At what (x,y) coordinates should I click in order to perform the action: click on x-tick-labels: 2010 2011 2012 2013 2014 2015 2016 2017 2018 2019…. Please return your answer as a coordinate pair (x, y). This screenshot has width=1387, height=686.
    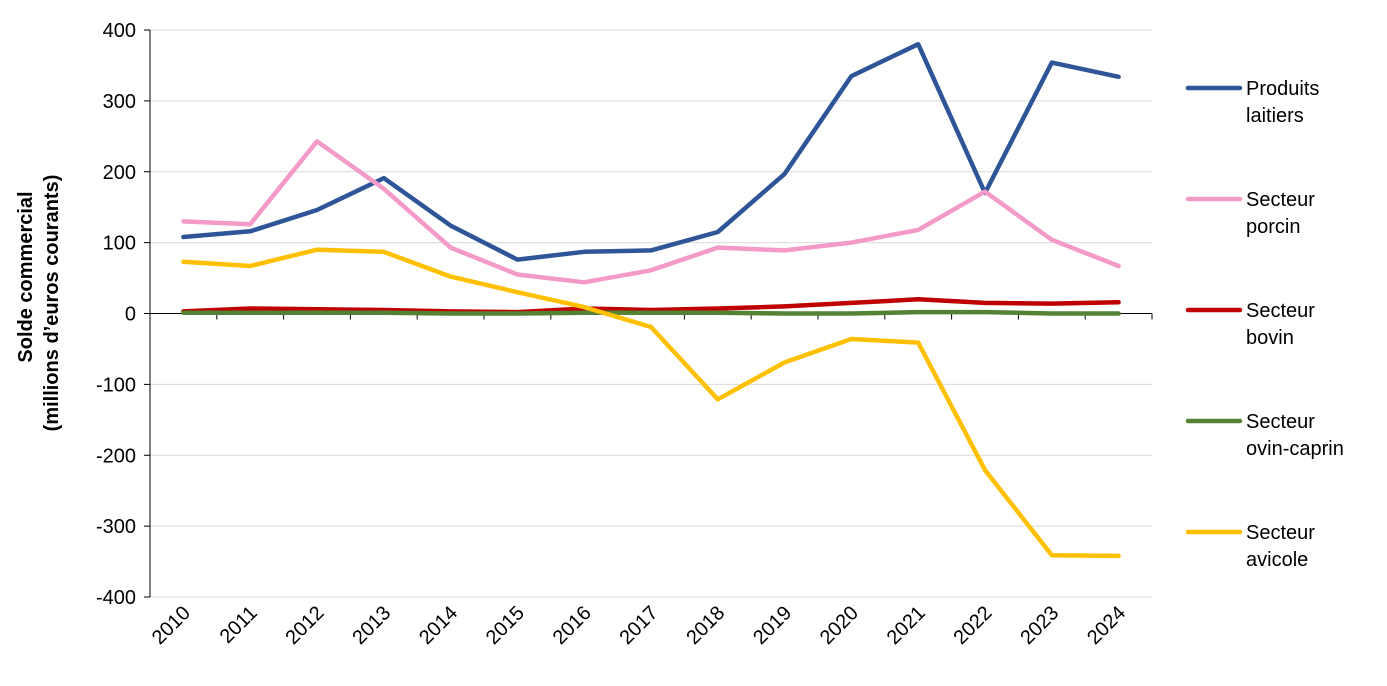
    Looking at the image, I should click on (639, 625).